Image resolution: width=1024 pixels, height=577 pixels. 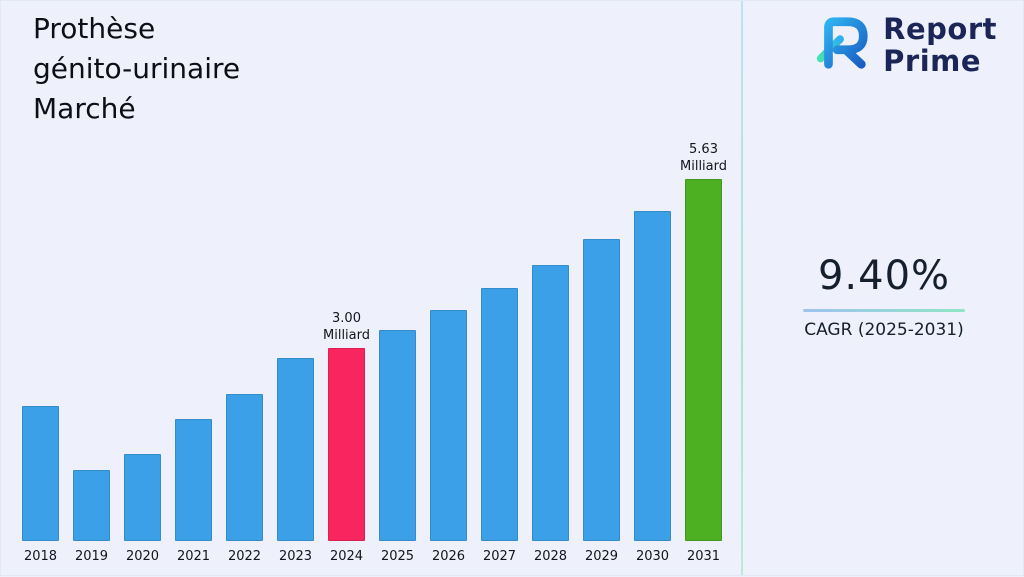 I want to click on bar-column-2023: 2023, so click(x=295, y=350).